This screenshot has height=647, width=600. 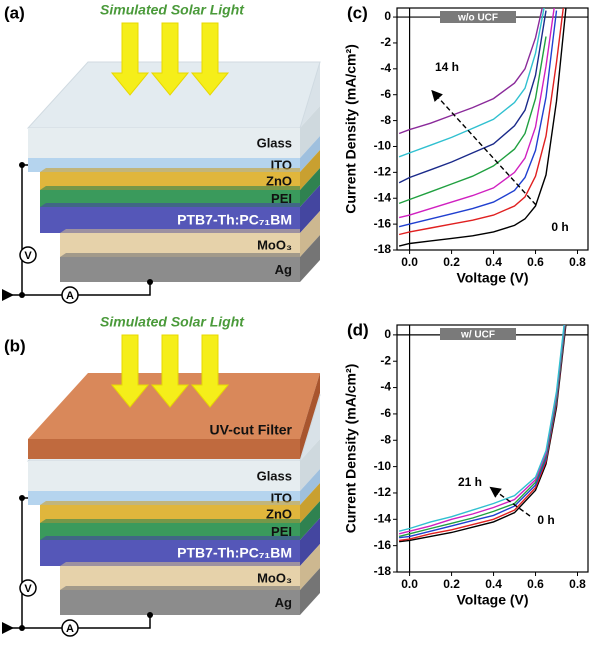 I want to click on light-arrow, so click(x=170, y=371).